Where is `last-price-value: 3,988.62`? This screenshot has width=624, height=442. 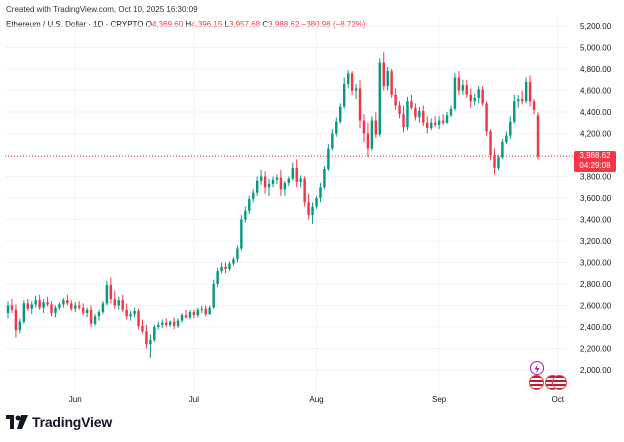 last-price-value: 3,988.62 is located at coordinates (595, 155).